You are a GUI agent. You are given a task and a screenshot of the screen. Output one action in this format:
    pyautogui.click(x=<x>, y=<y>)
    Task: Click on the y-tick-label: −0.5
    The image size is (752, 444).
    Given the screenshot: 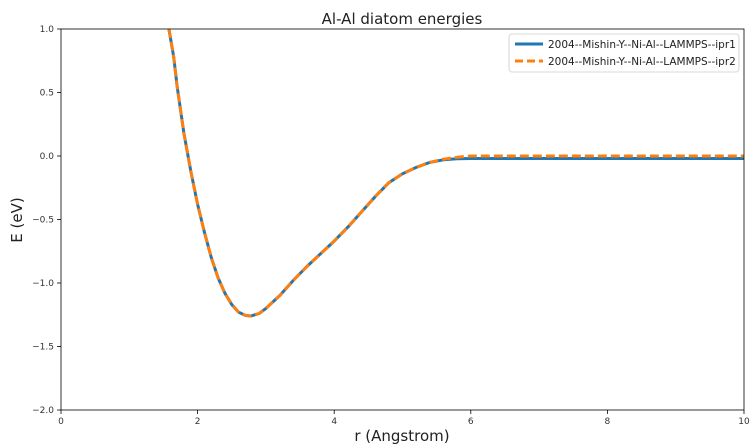 What is the action you would take?
    pyautogui.click(x=43, y=221)
    